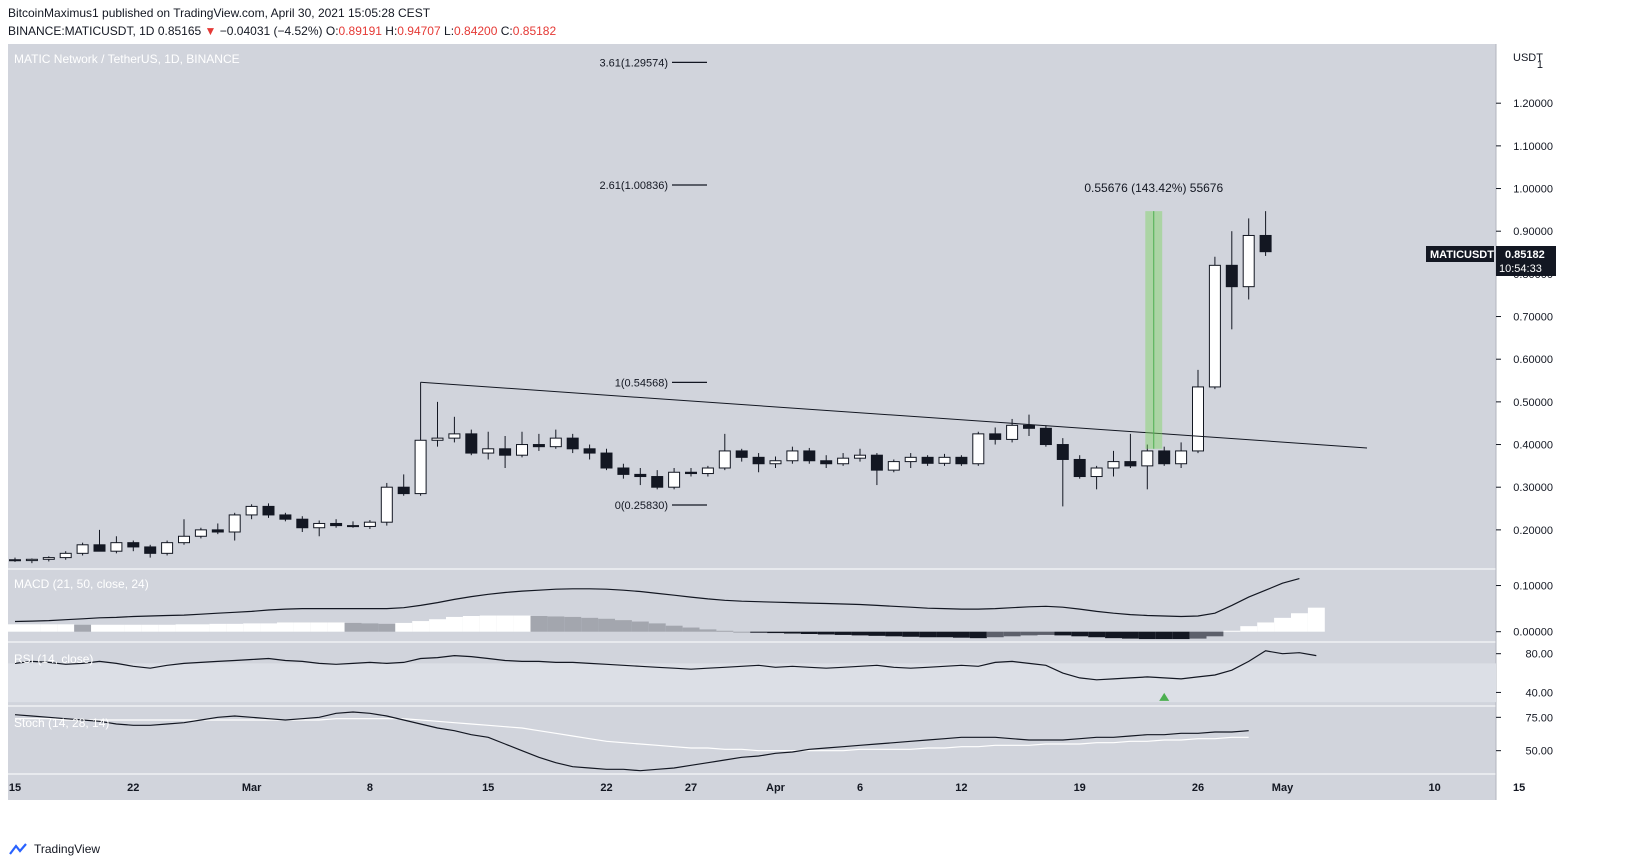  Describe the element at coordinates (391, 31) in the screenshot. I see `high-label: H:` at that location.